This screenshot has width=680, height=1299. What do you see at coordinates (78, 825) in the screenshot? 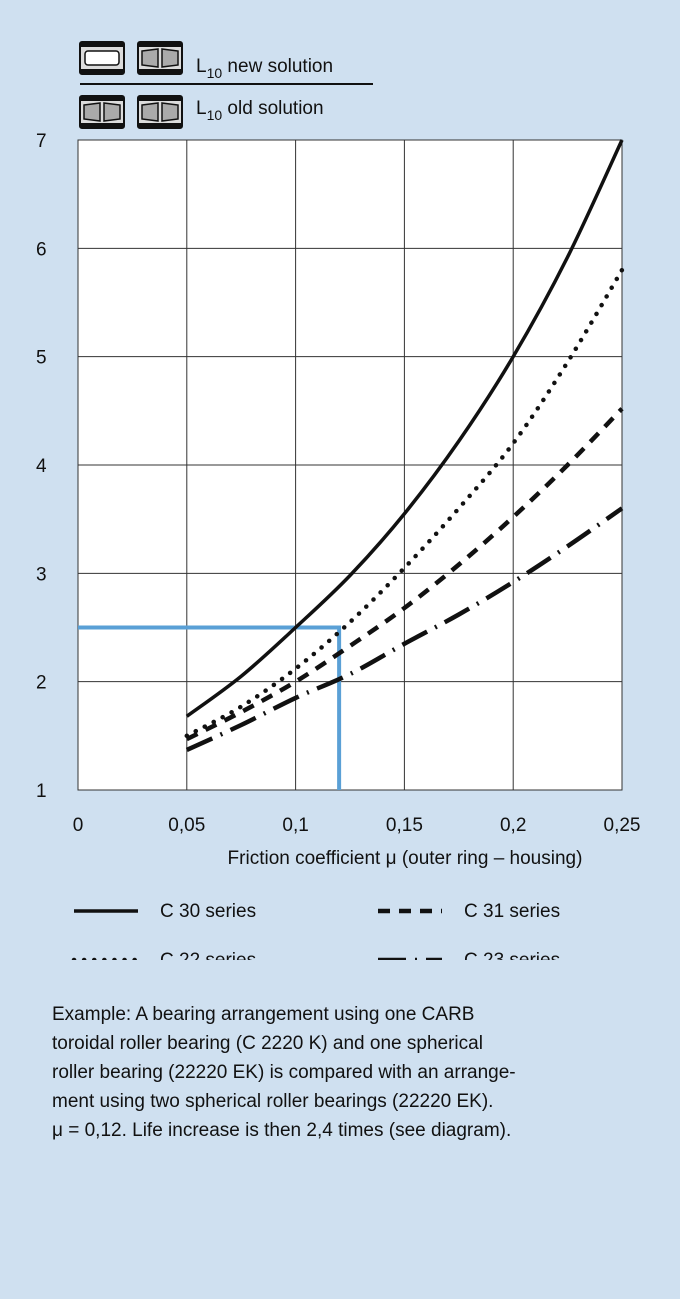
I see `x-tick-label: 0` at bounding box center [78, 825].